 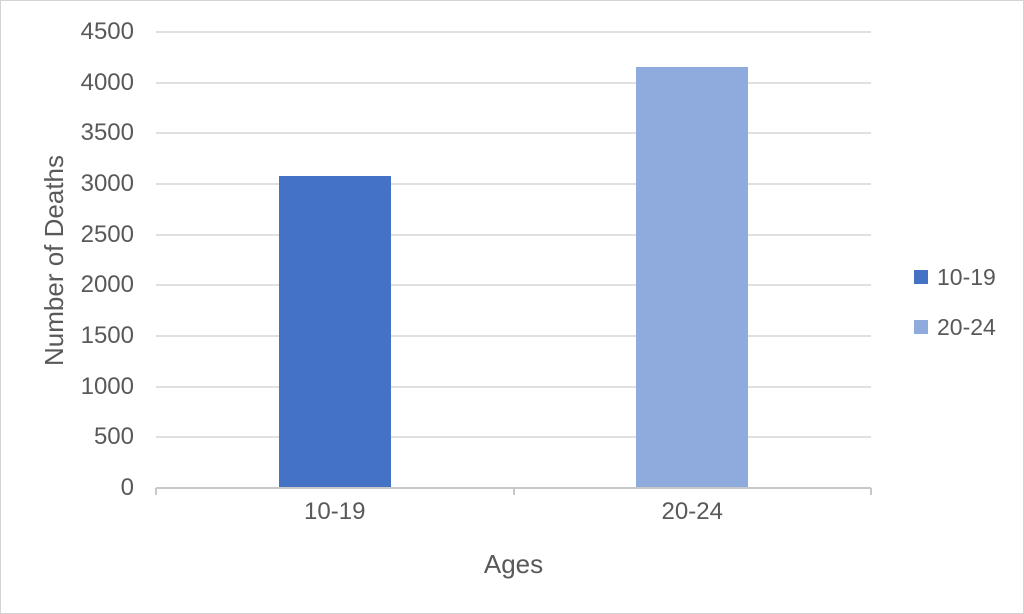 I want to click on y-tick-label-1500: 1500, so click(x=107, y=335).